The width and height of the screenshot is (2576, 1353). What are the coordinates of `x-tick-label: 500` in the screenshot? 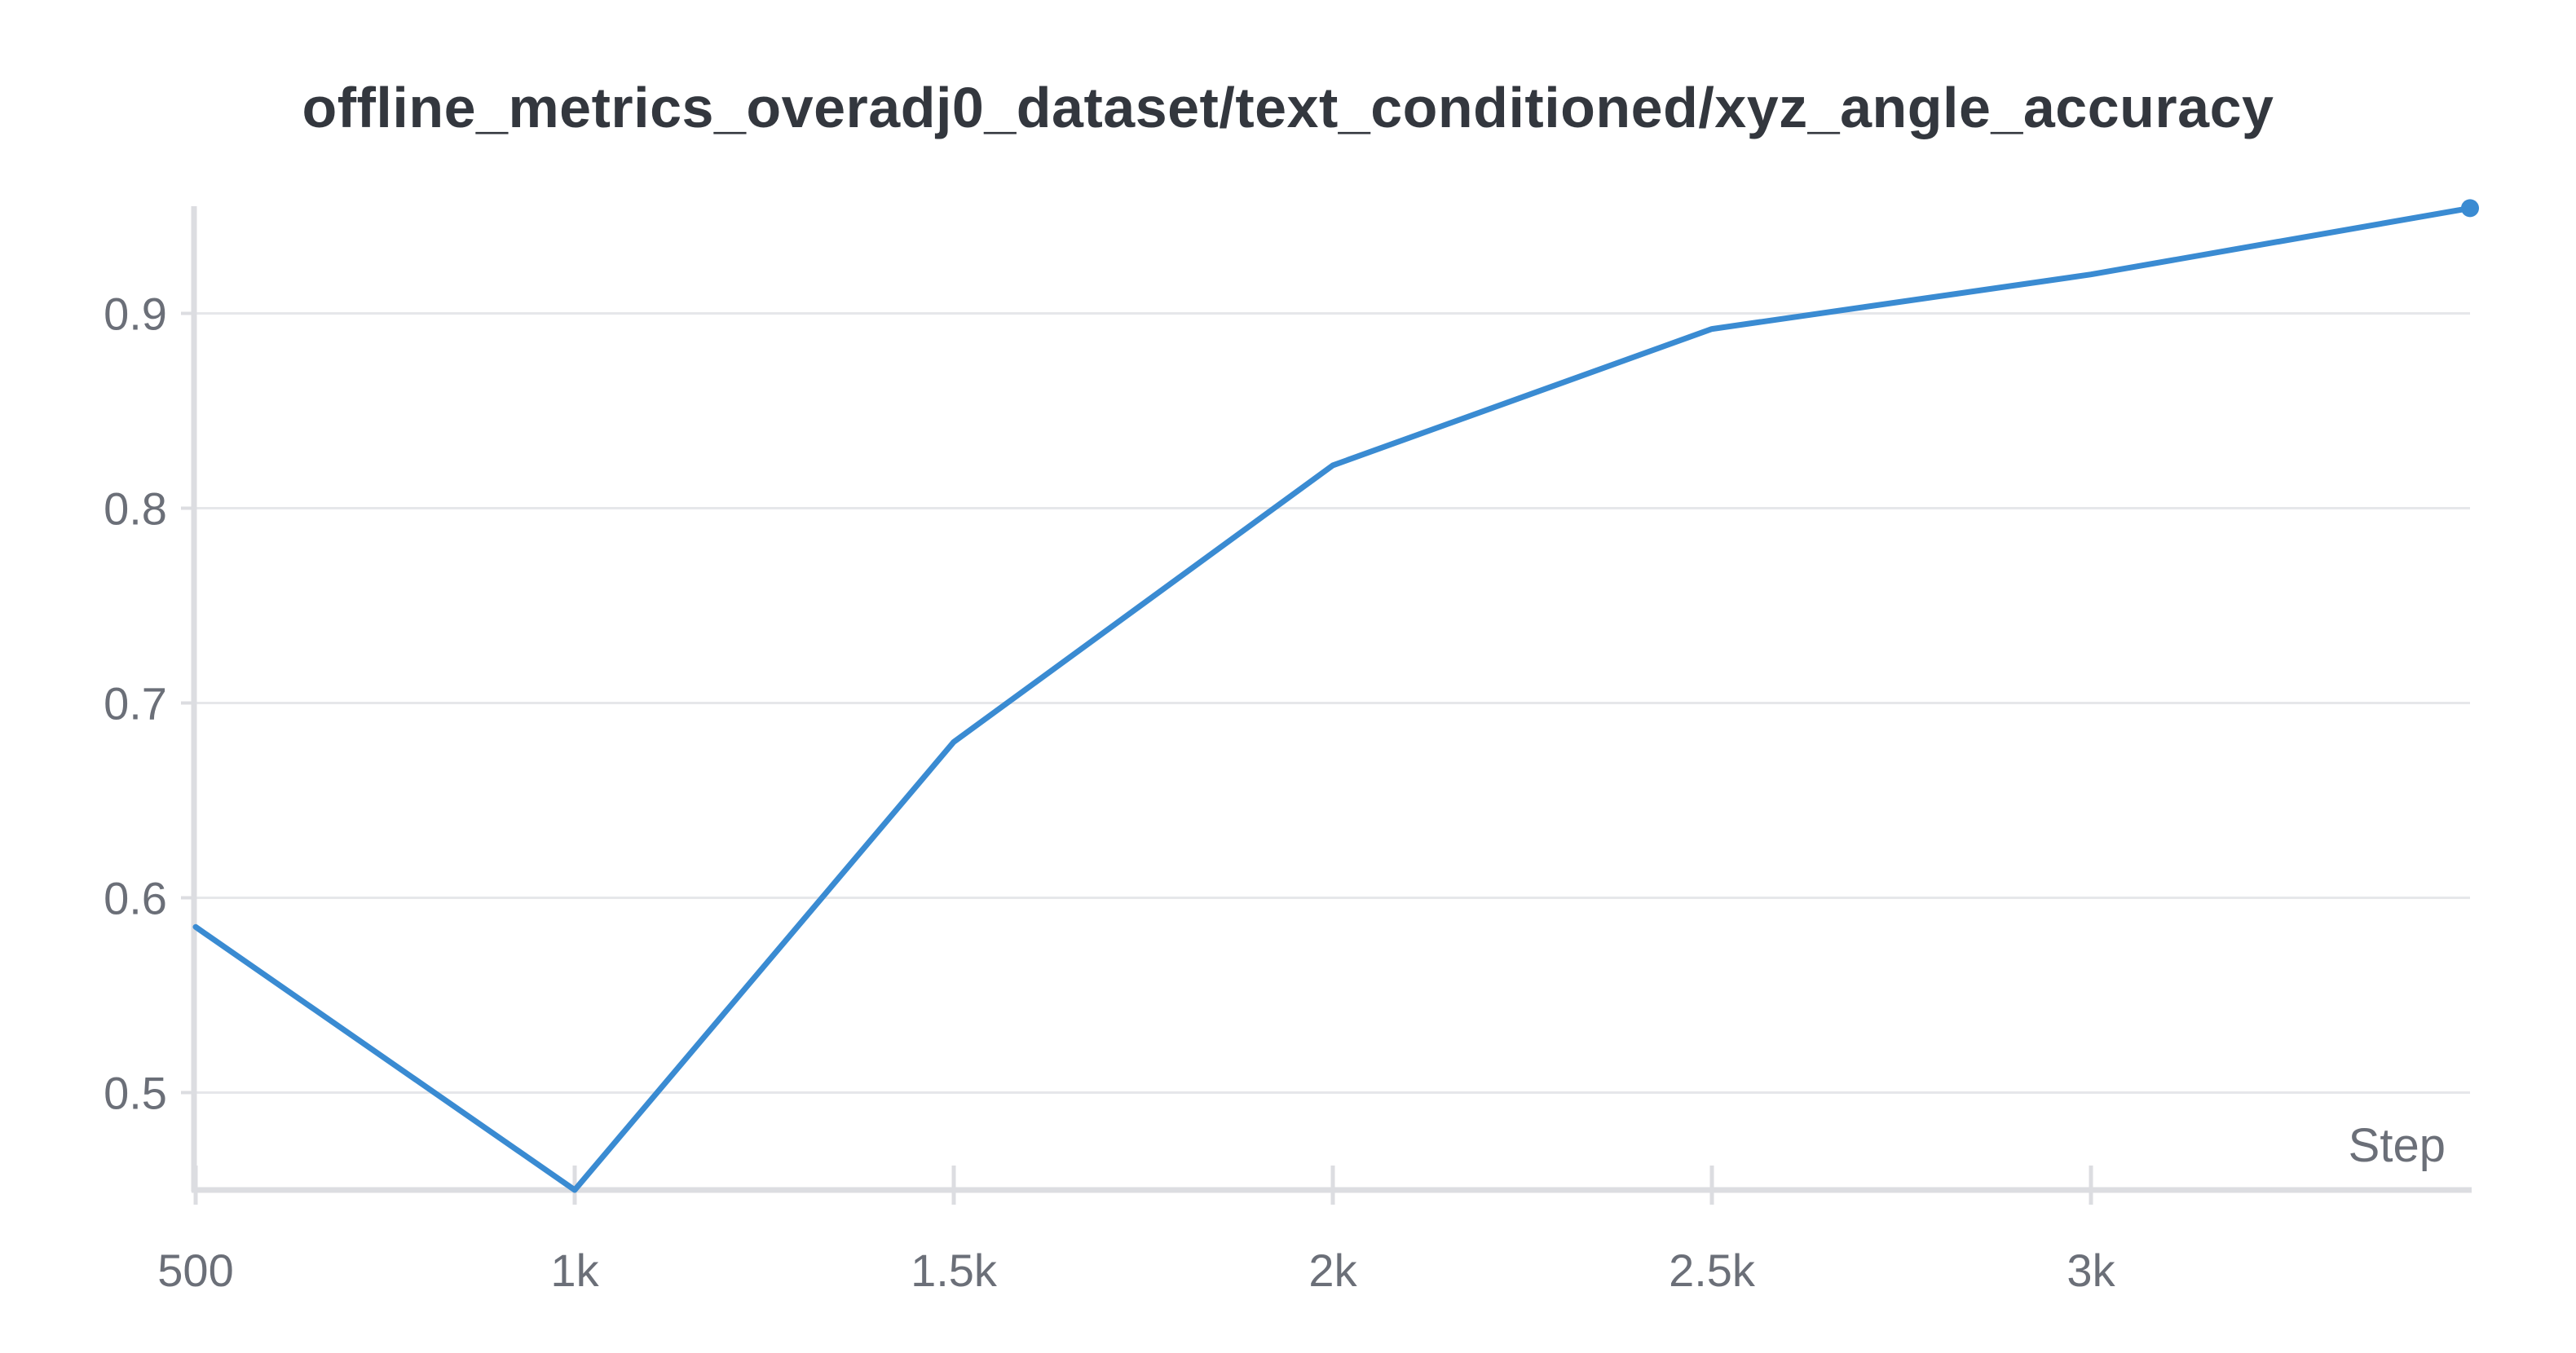 It's located at (195, 1270).